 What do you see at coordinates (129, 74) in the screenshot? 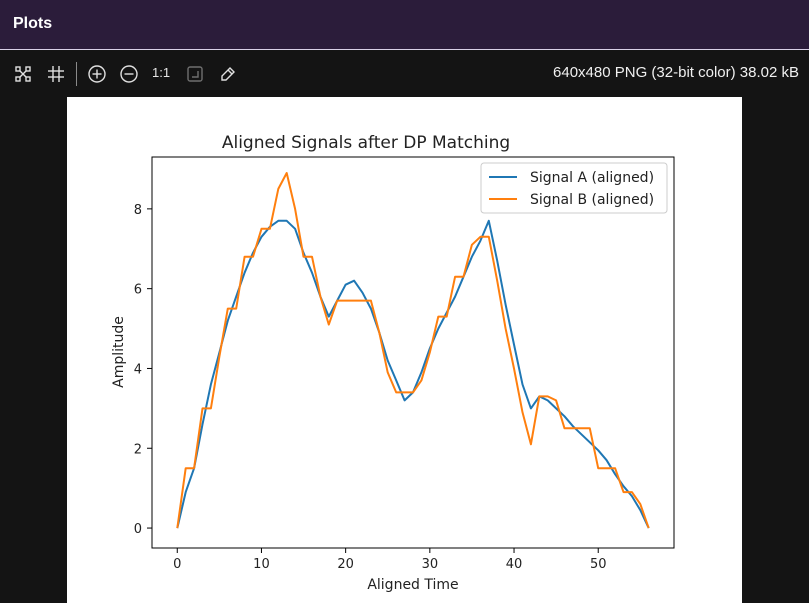
I see `zoom-out-icon` at bounding box center [129, 74].